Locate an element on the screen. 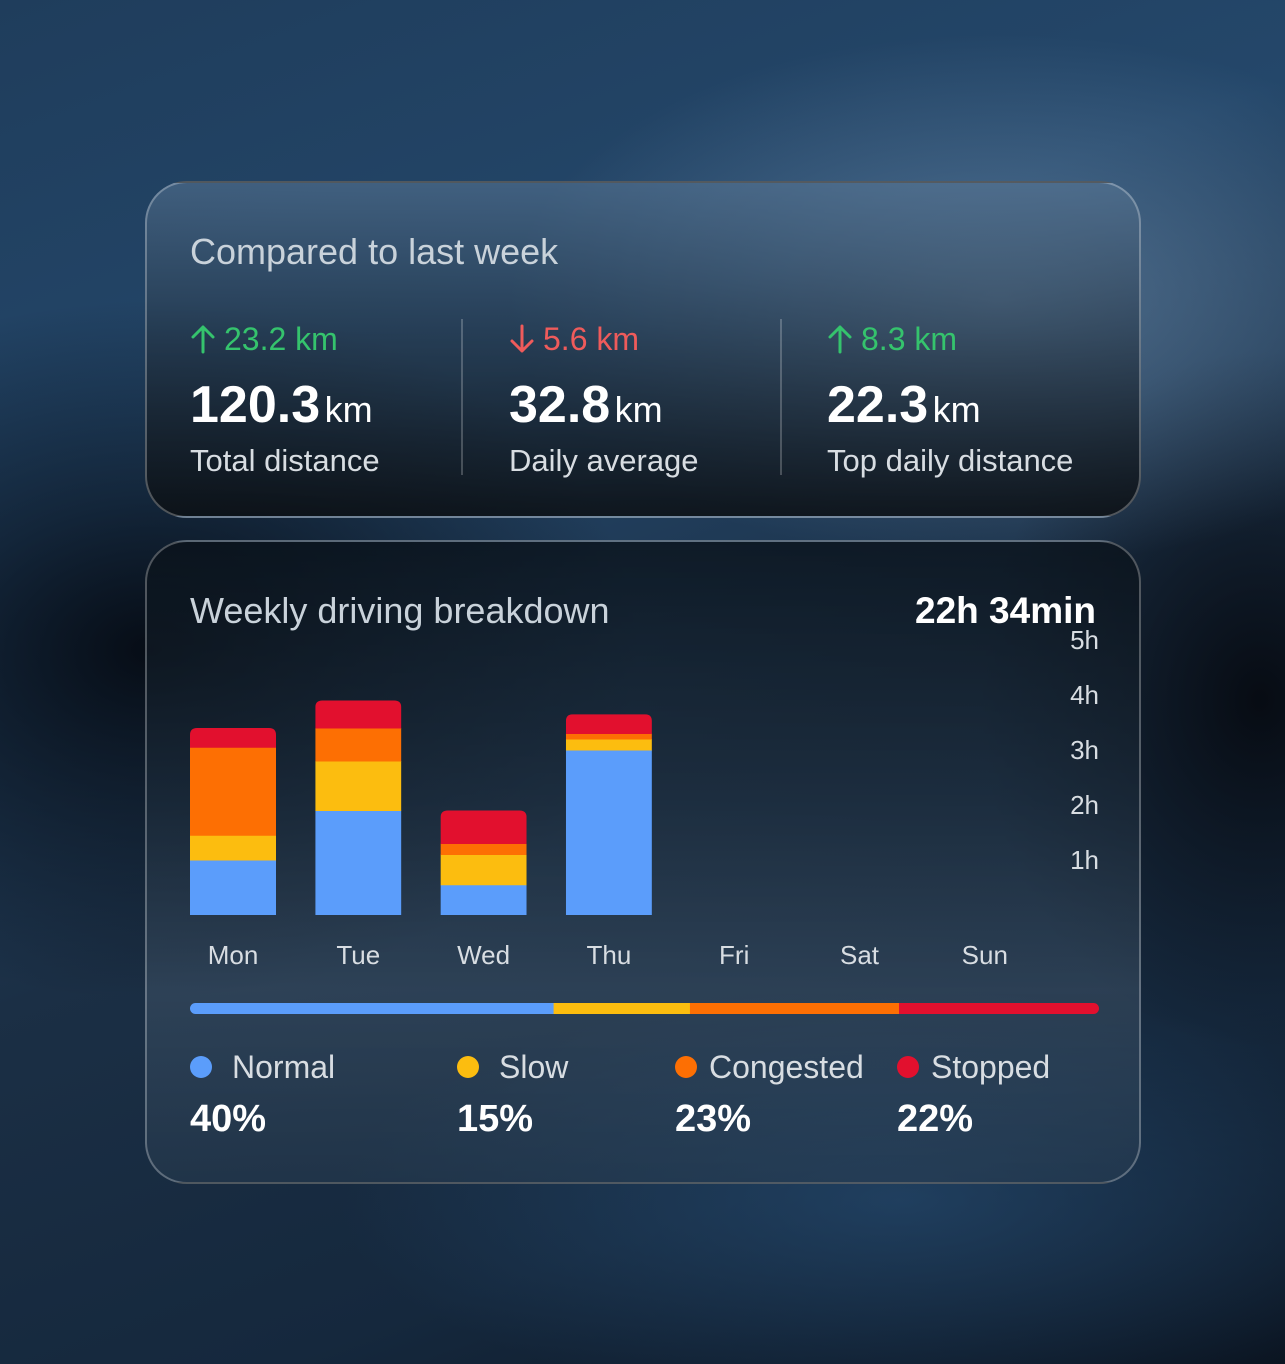  share-bar is located at coordinates (644, 1008).